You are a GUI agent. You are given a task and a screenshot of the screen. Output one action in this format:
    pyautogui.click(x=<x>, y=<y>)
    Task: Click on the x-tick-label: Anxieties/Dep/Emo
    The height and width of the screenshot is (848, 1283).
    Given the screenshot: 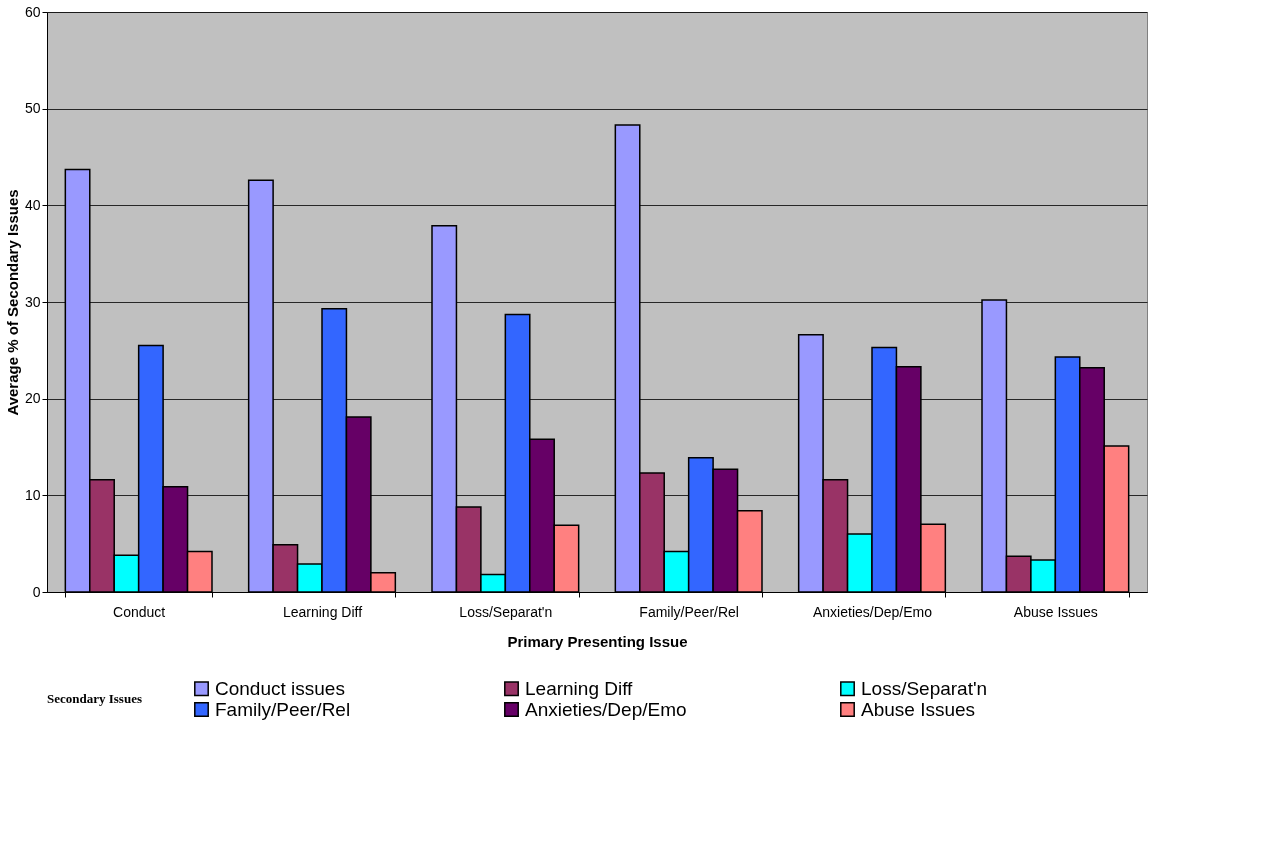 What is the action you would take?
    pyautogui.click(x=872, y=611)
    